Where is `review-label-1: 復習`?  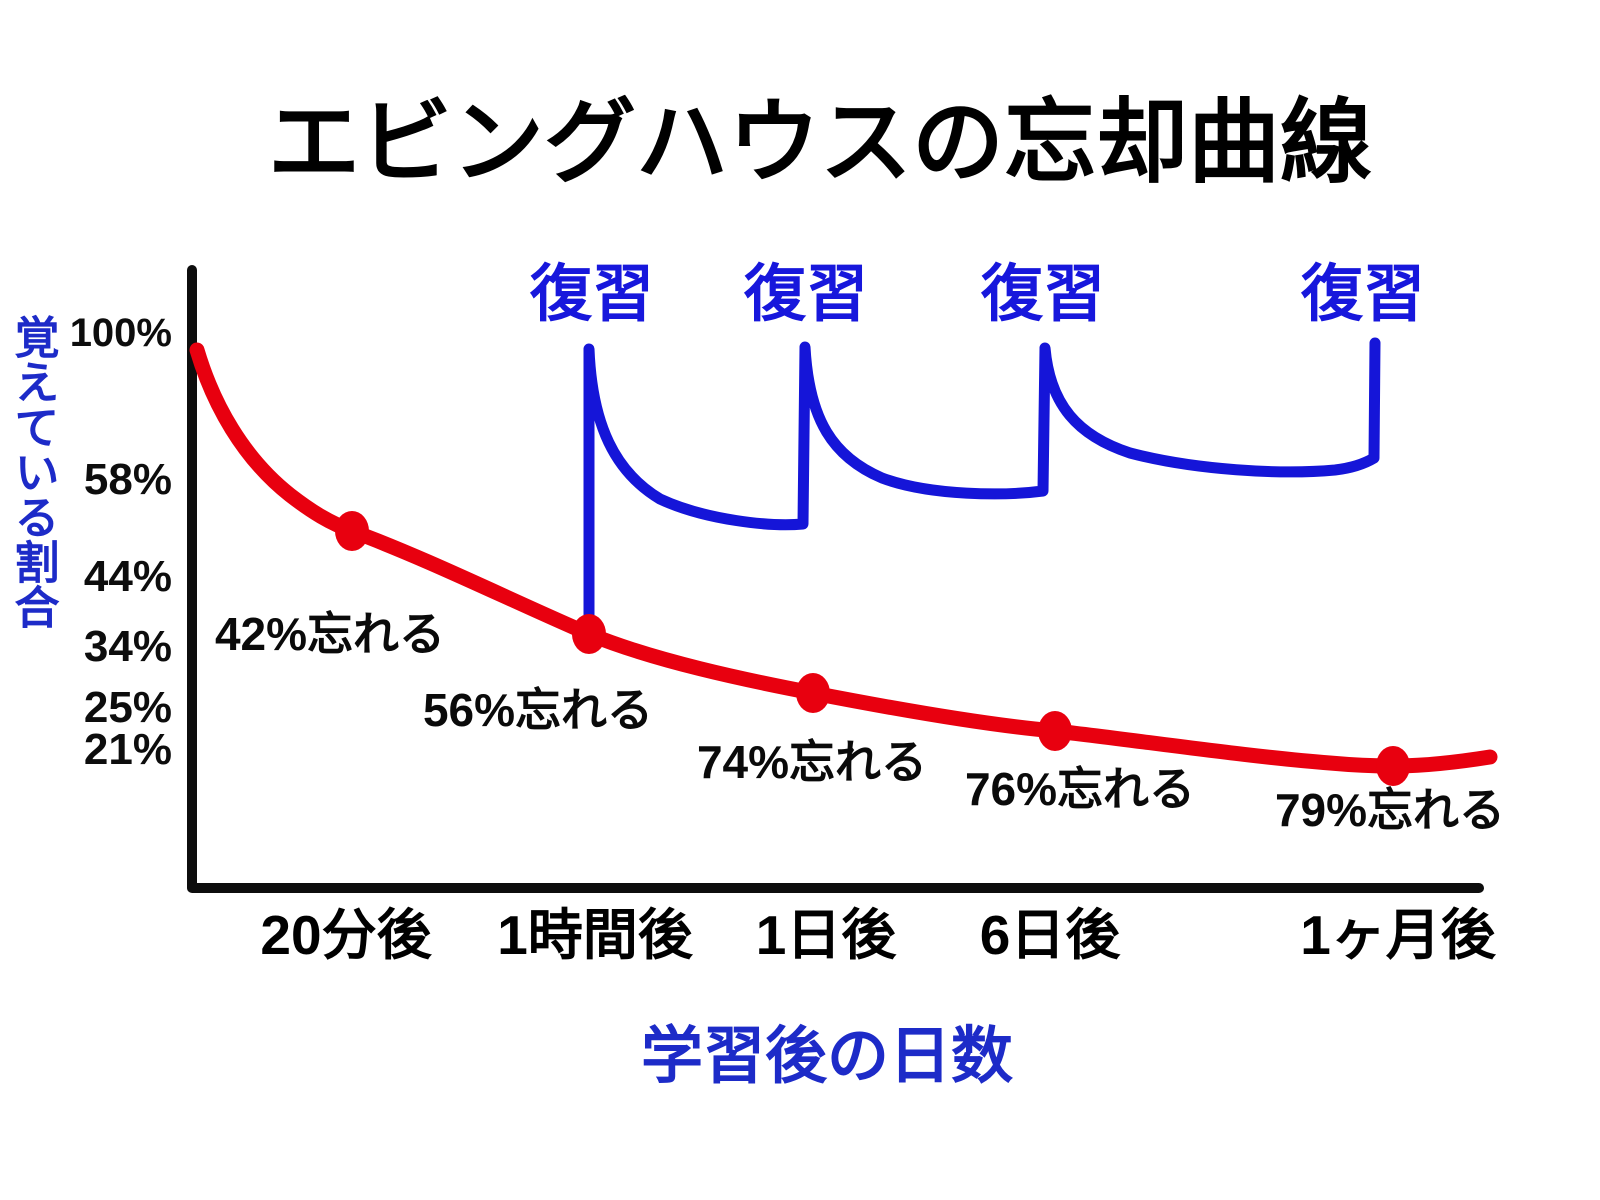
review-label-1: 復習 is located at coordinates (592, 294).